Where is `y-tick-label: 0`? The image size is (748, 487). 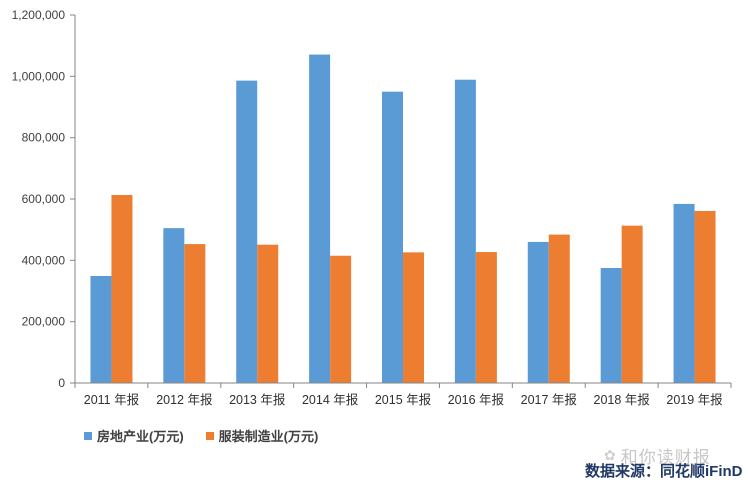
y-tick-label: 0 is located at coordinates (61, 383).